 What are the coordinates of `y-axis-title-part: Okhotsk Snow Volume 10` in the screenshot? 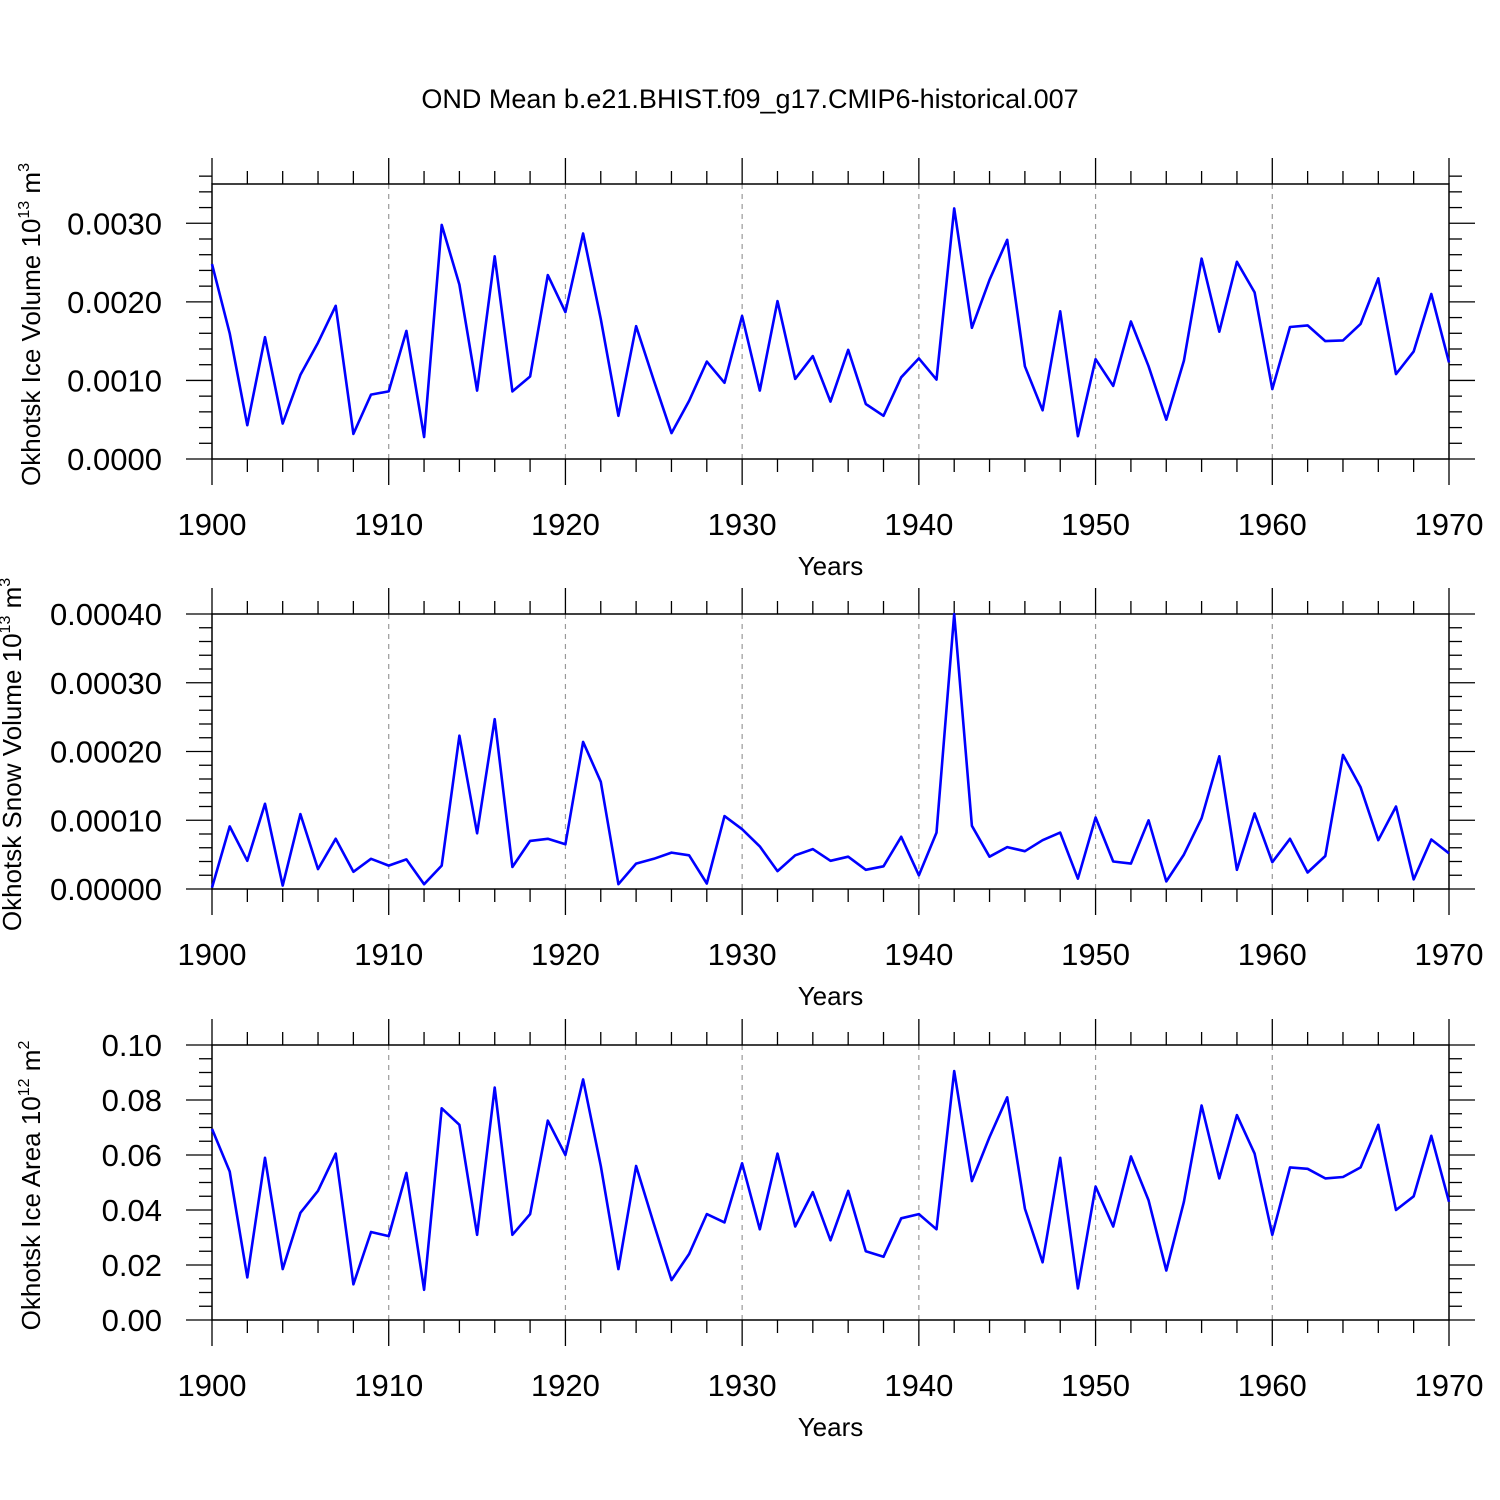 It's located at (13, 782).